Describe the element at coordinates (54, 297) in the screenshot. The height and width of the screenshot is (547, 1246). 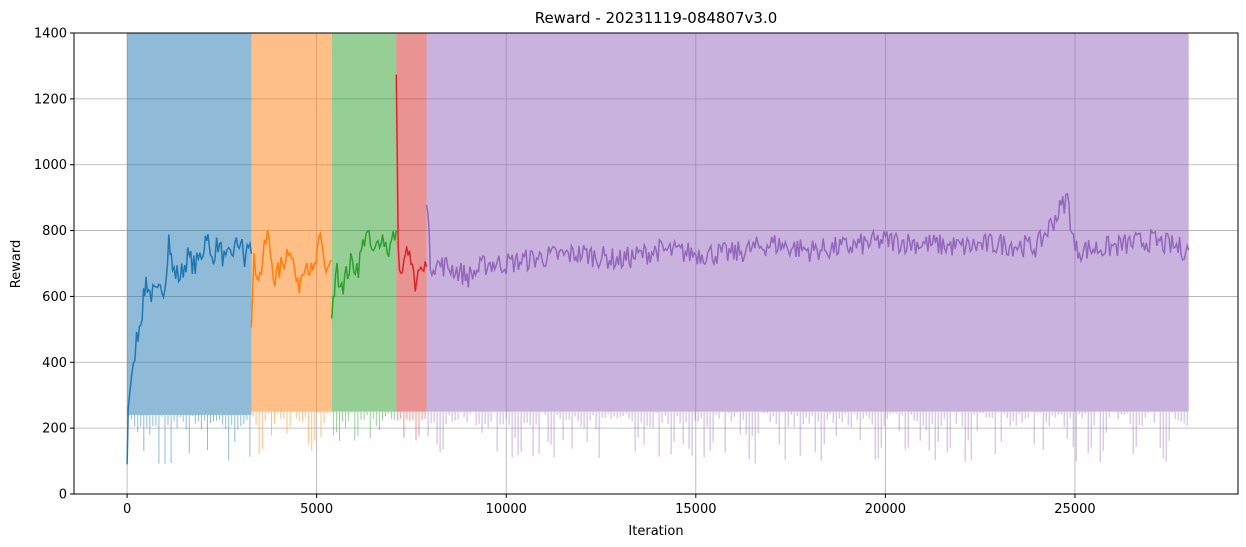
I see `y-tick-label: 600` at that location.